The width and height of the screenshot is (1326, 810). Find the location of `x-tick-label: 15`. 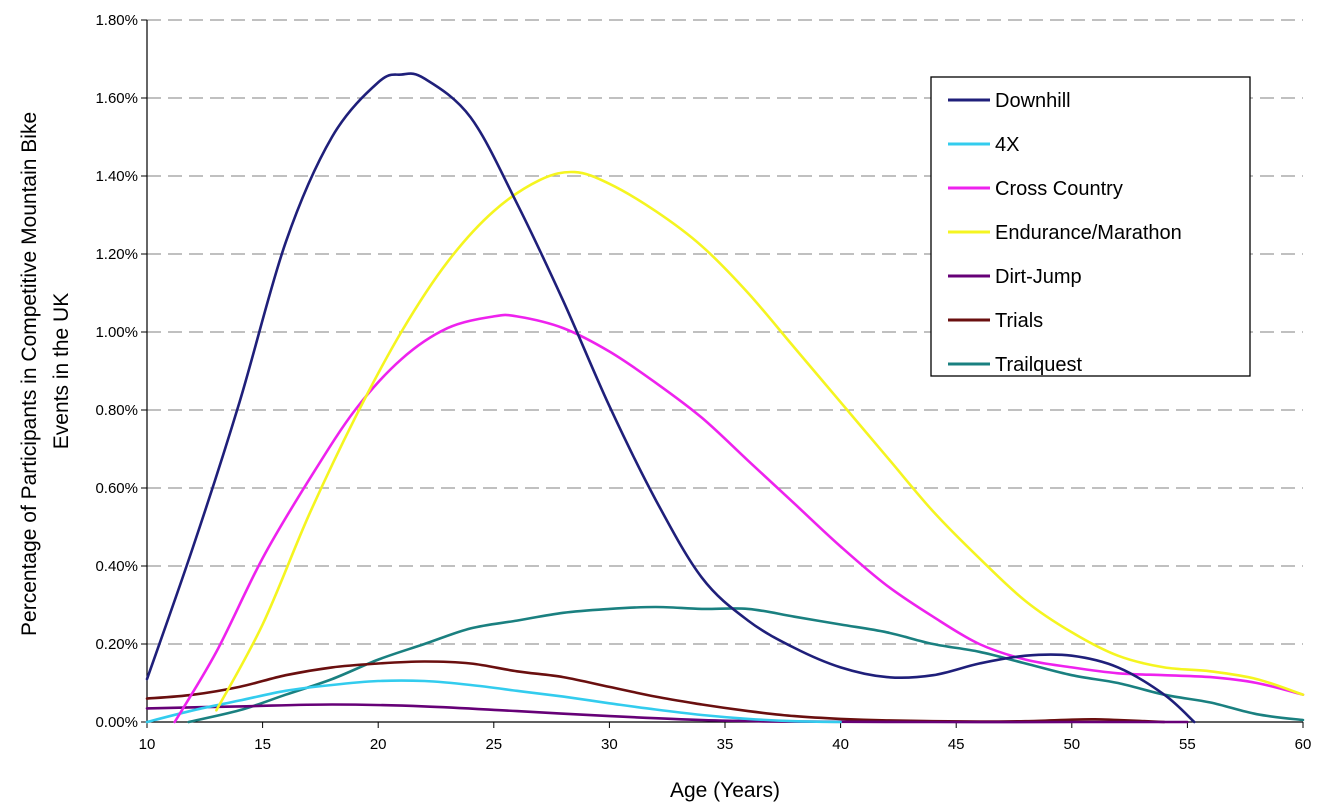

x-tick-label: 15 is located at coordinates (262, 744).